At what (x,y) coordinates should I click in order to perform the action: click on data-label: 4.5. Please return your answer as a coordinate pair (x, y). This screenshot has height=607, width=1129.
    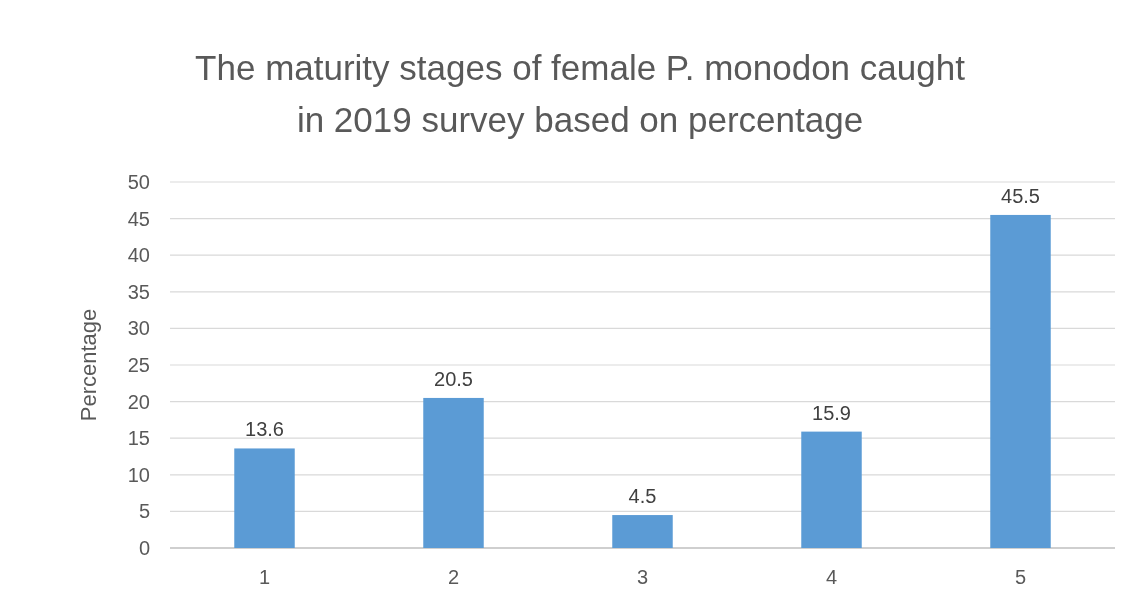
    Looking at the image, I should click on (642, 496).